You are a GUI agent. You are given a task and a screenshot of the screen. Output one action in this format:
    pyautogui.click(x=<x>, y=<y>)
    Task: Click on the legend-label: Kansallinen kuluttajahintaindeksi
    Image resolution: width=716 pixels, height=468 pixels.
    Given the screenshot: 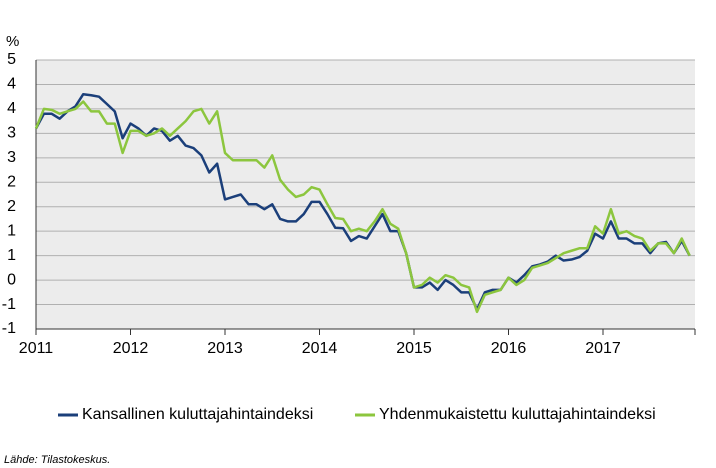 What is the action you would take?
    pyautogui.click(x=197, y=414)
    